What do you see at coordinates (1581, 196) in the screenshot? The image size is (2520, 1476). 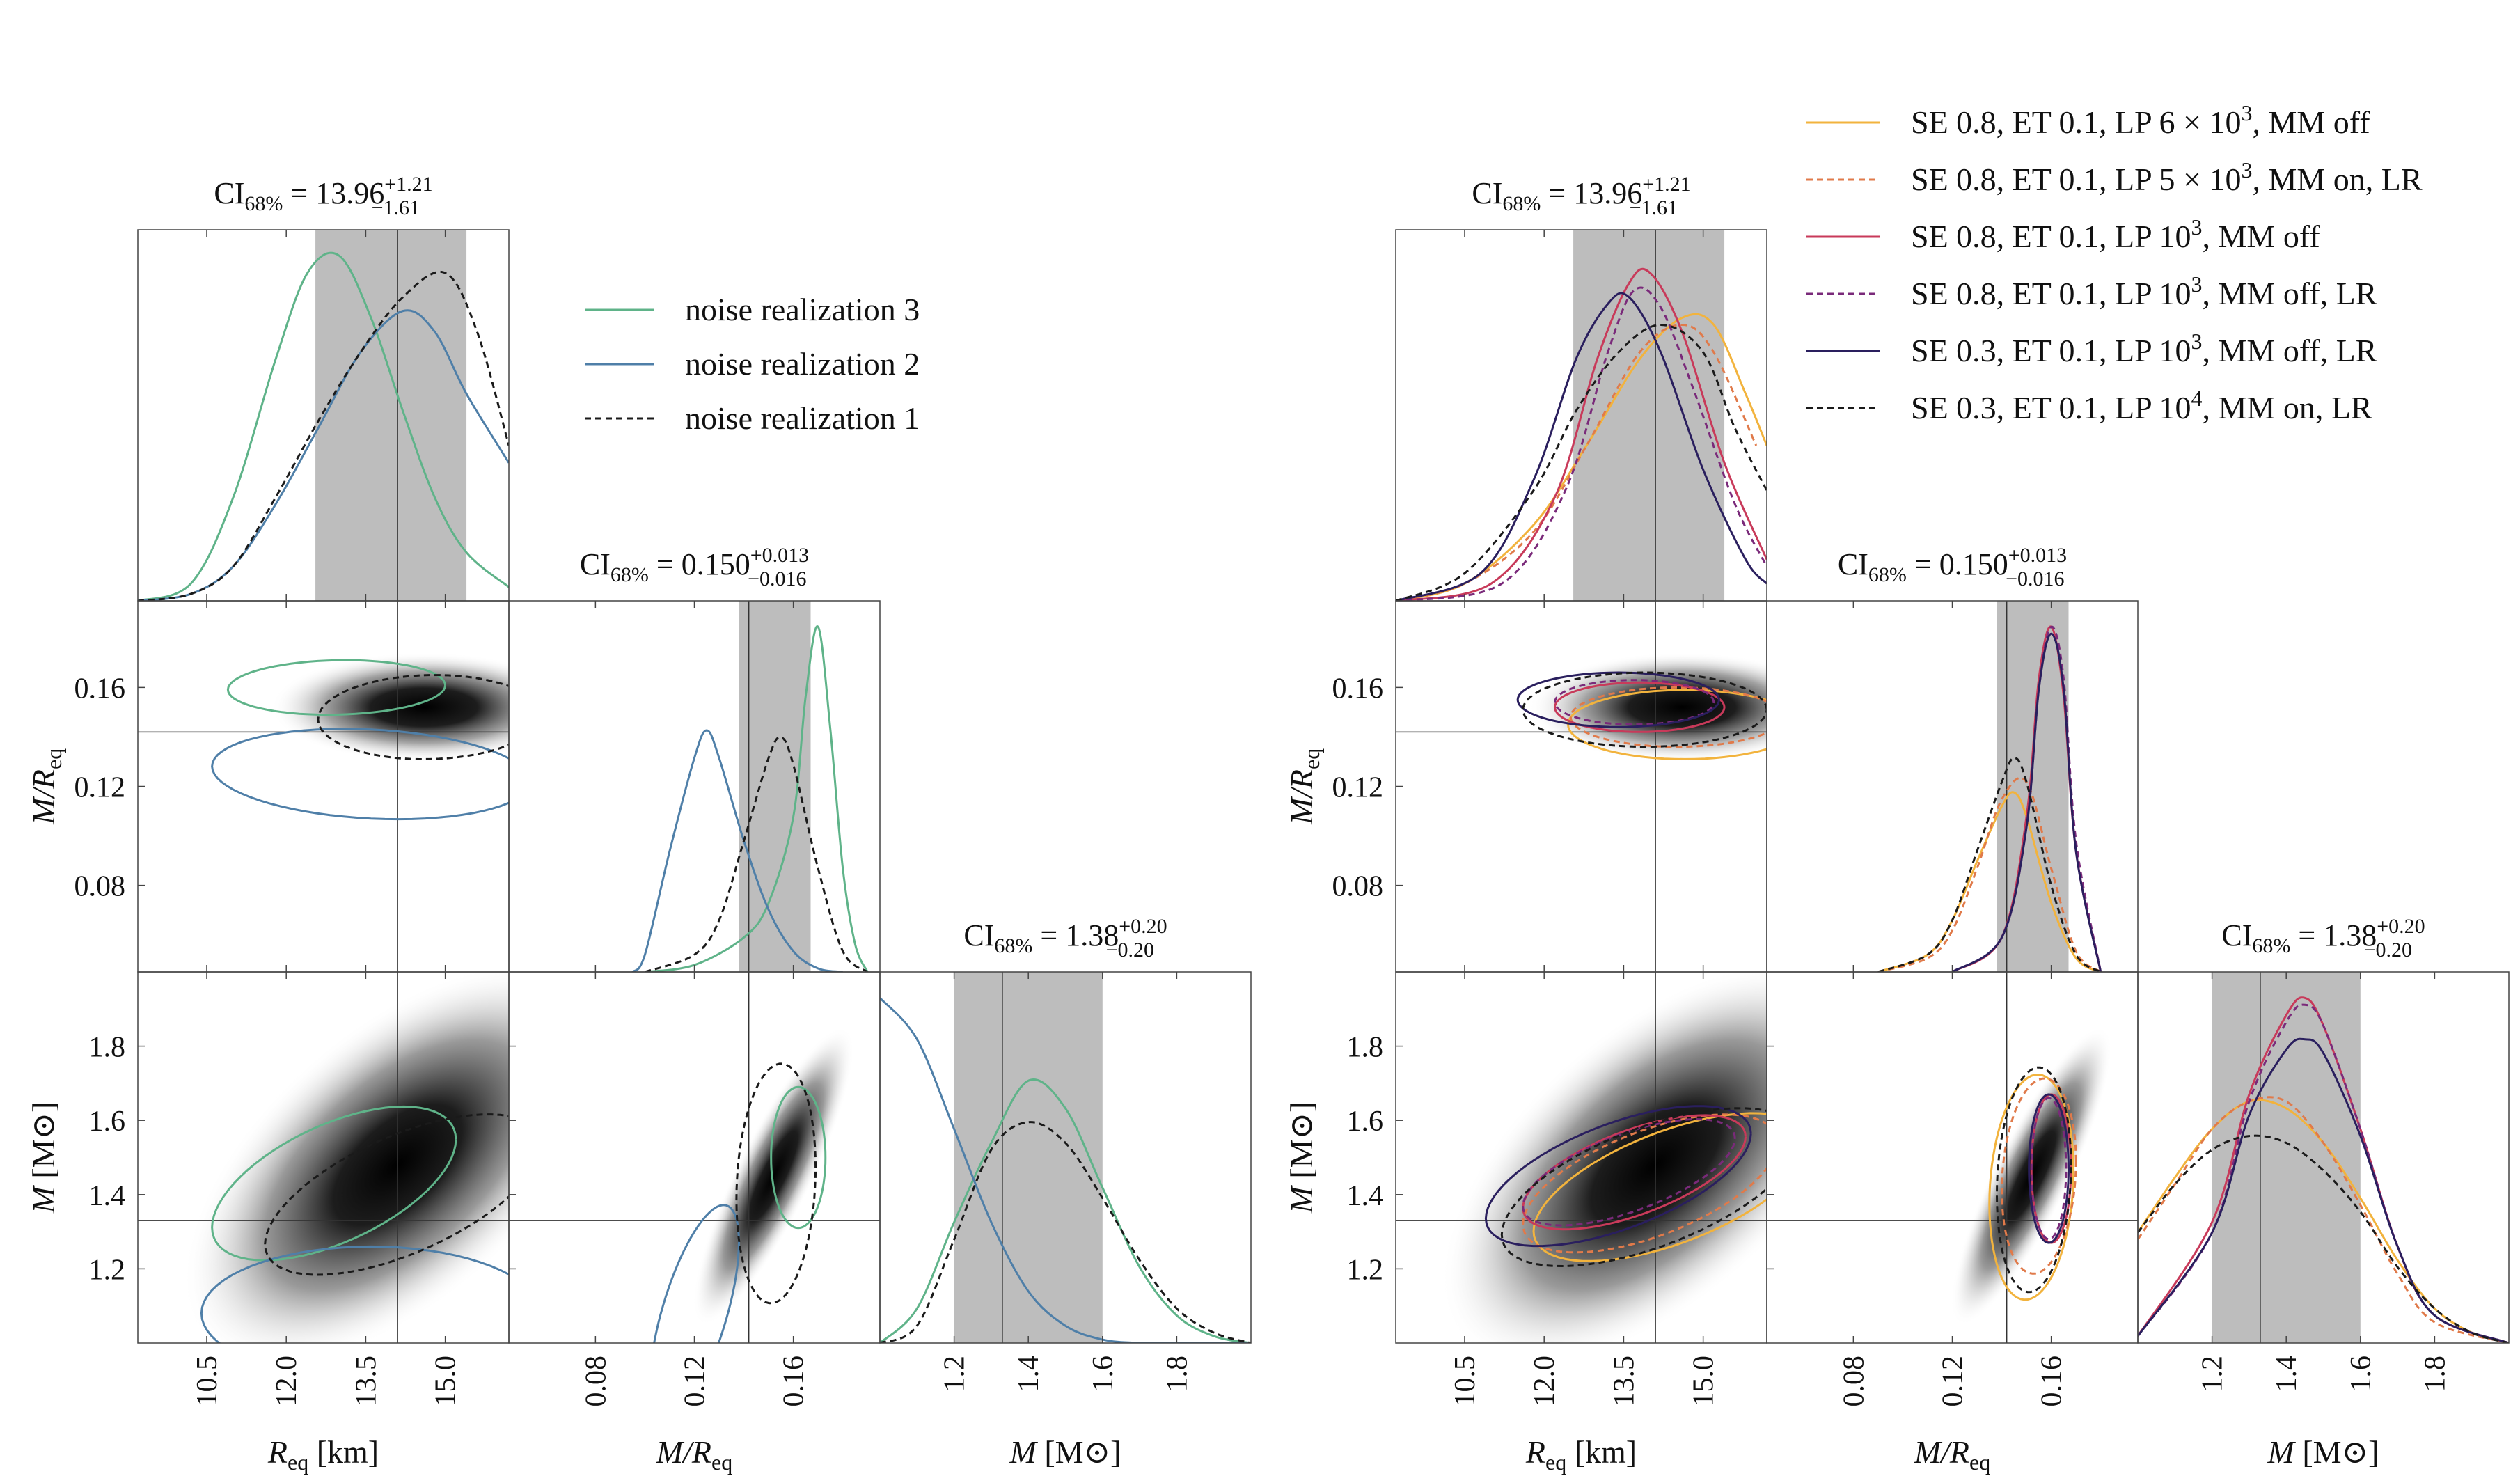 I see `ci-title: CI68% = 13.96+1.21 −1.61` at bounding box center [1581, 196].